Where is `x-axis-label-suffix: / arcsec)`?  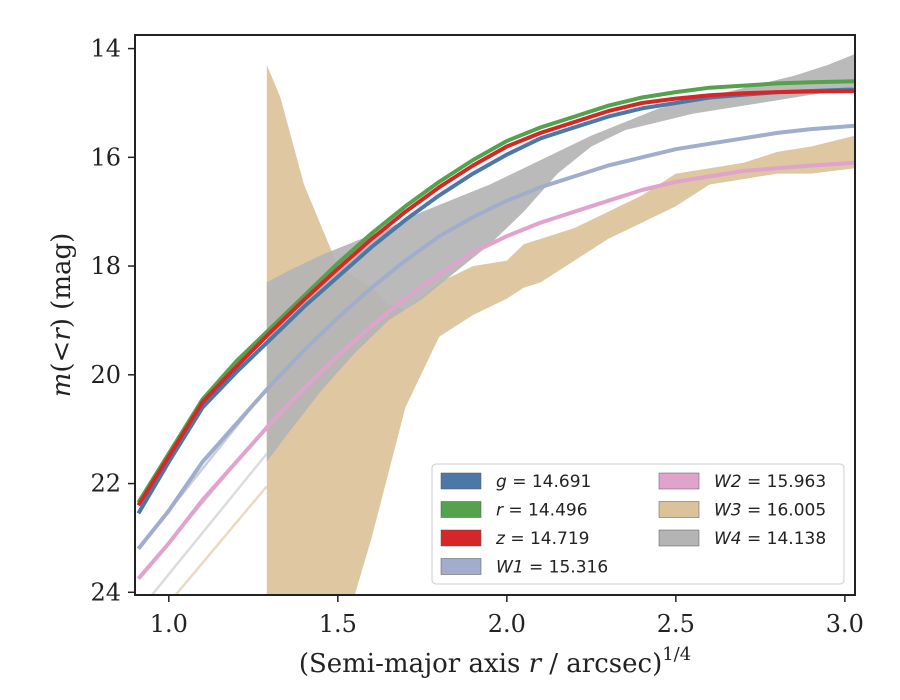 x-axis-label-suffix: / arcsec) is located at coordinates (601, 664).